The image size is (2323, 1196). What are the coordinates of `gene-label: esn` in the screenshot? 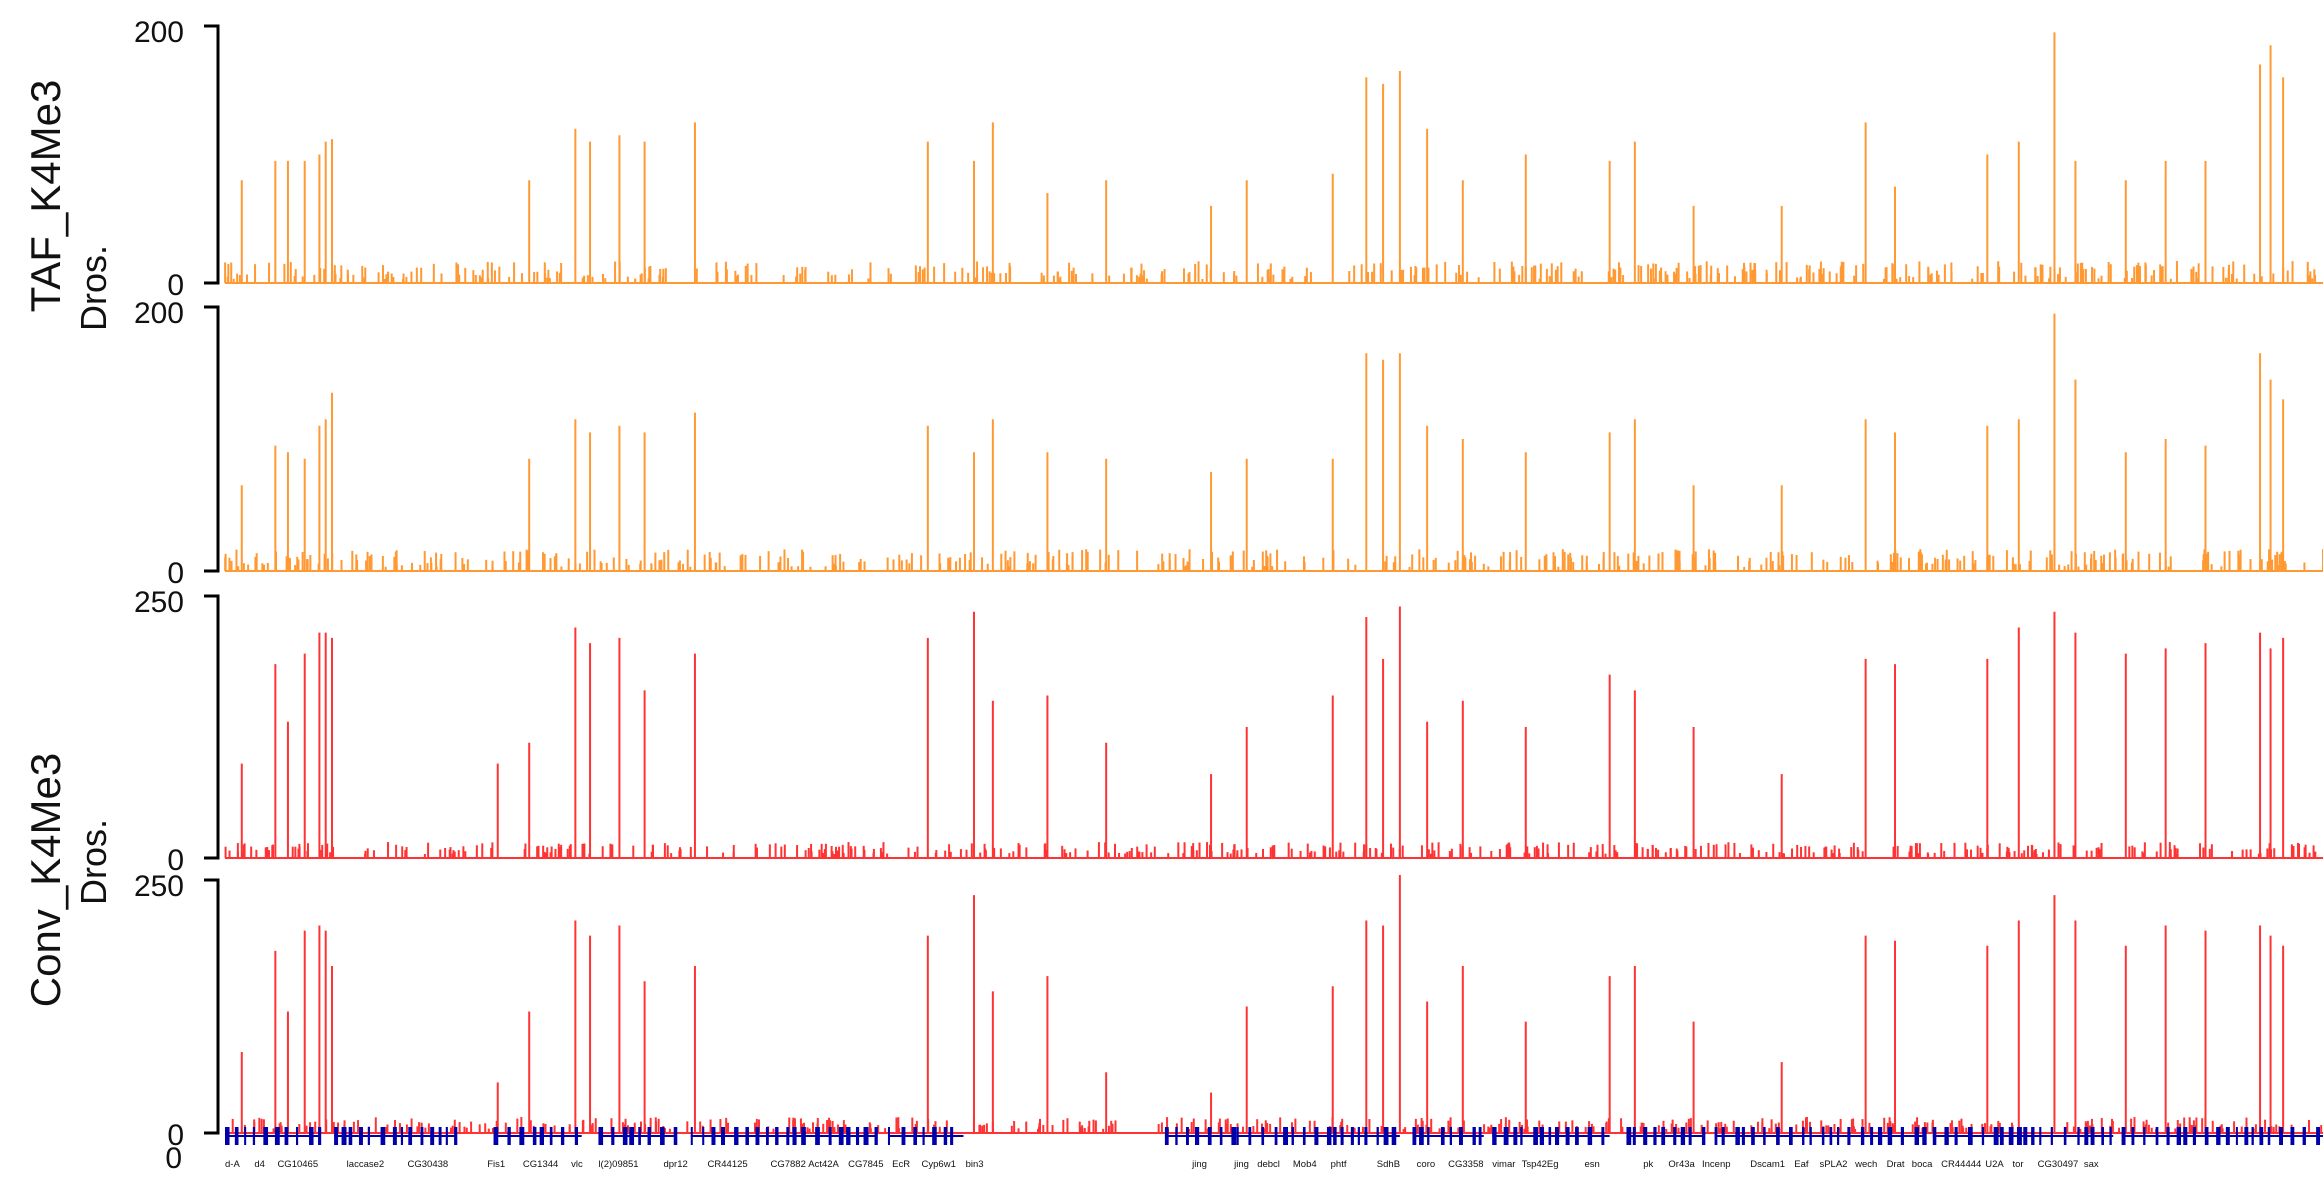 It's located at (1592, 1164).